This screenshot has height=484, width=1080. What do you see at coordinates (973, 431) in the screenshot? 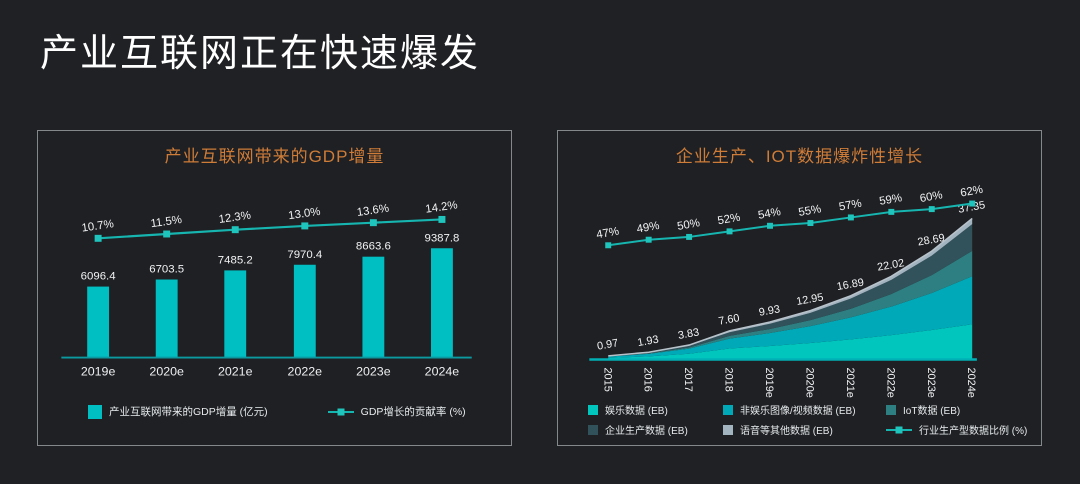
I see `legend-ratio-line-label: 行业生产型数据比例 (%)` at bounding box center [973, 431].